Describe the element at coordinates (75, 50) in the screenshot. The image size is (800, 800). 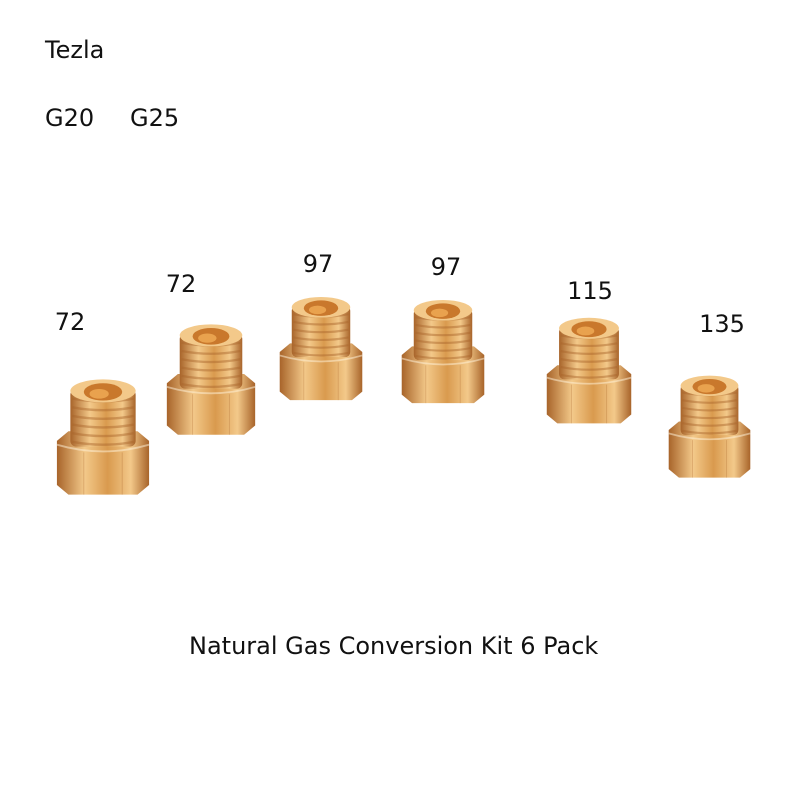
I see `brand-label: Tezla` at that location.